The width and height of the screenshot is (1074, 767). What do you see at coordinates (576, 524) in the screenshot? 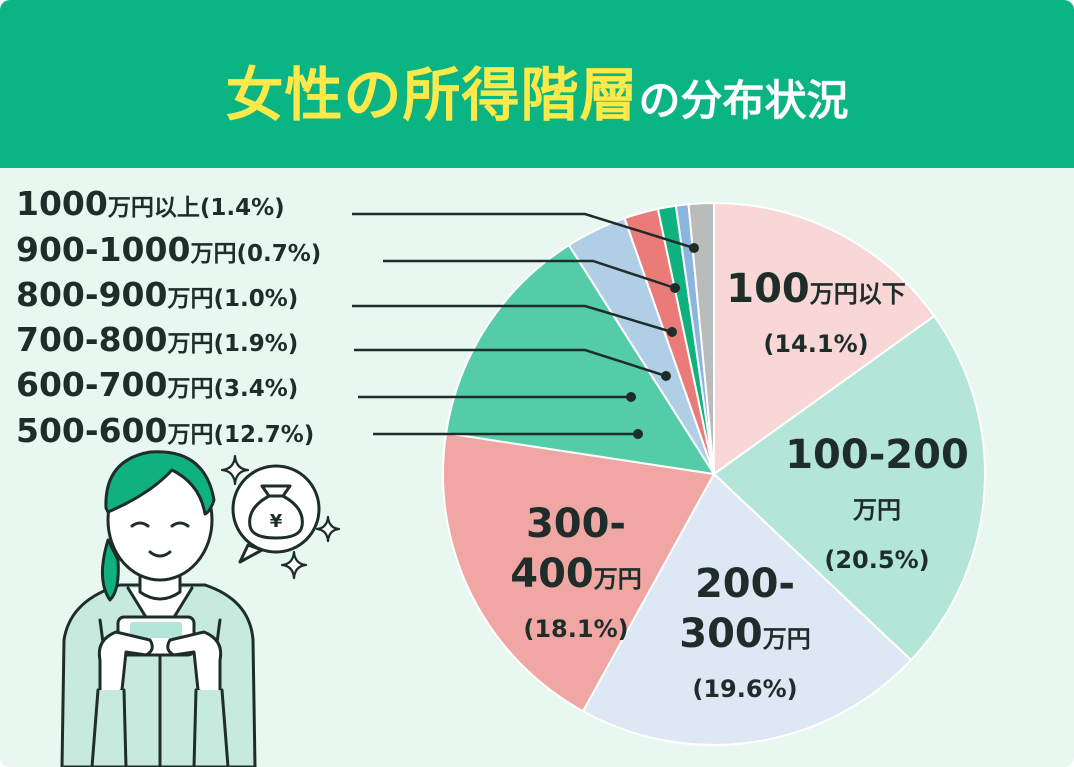
I see `slice-label-3-line-0: 300-` at bounding box center [576, 524].